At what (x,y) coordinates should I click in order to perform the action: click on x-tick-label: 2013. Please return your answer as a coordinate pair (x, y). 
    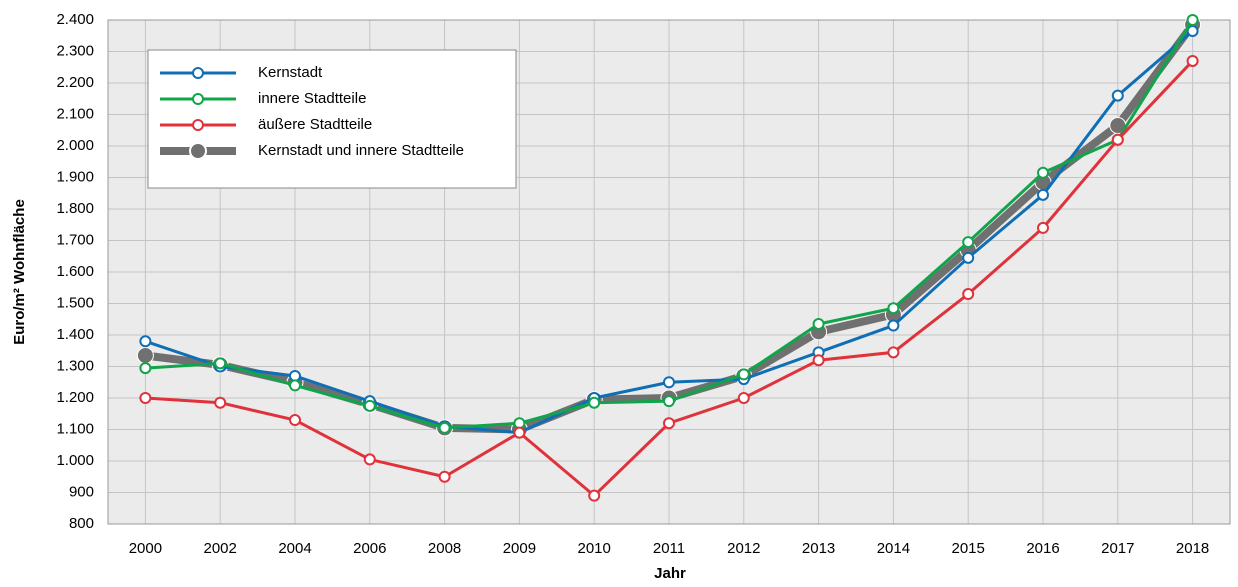
    Looking at the image, I should click on (818, 548).